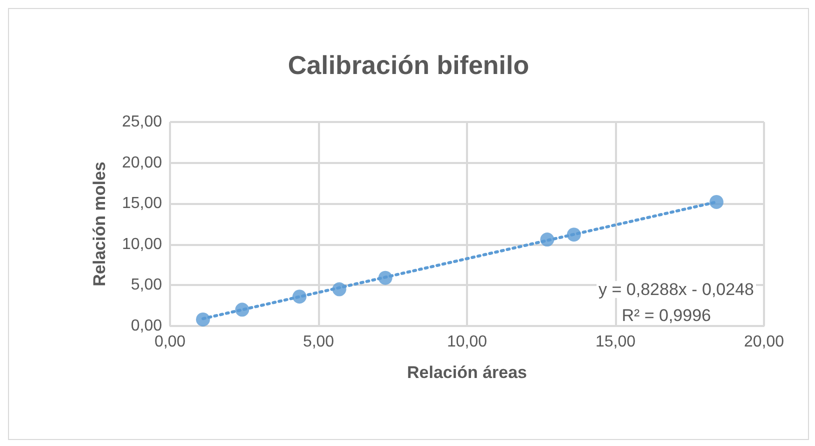  What do you see at coordinates (146, 326) in the screenshot?
I see `y-tick-label: 0,00` at bounding box center [146, 326].